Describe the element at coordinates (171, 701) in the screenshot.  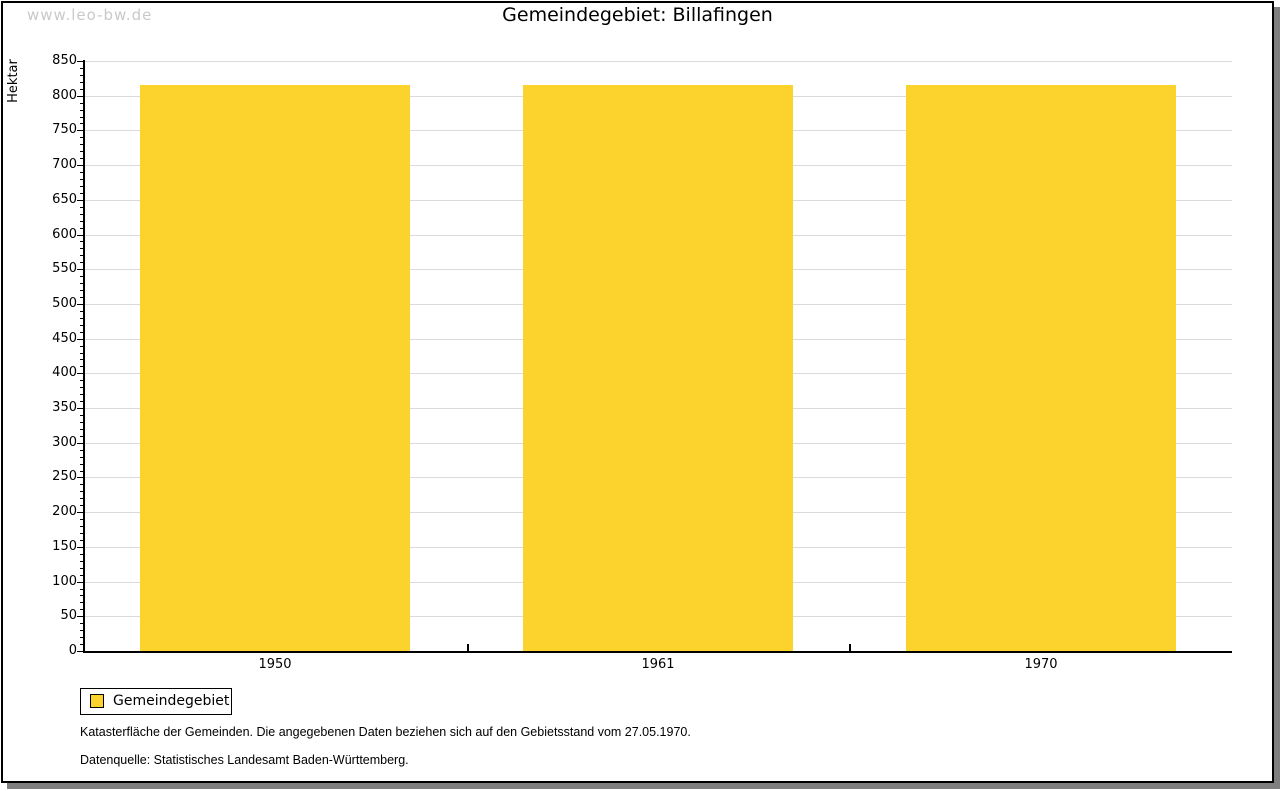
I see `legend-label: Gemeindegebiet` at that location.